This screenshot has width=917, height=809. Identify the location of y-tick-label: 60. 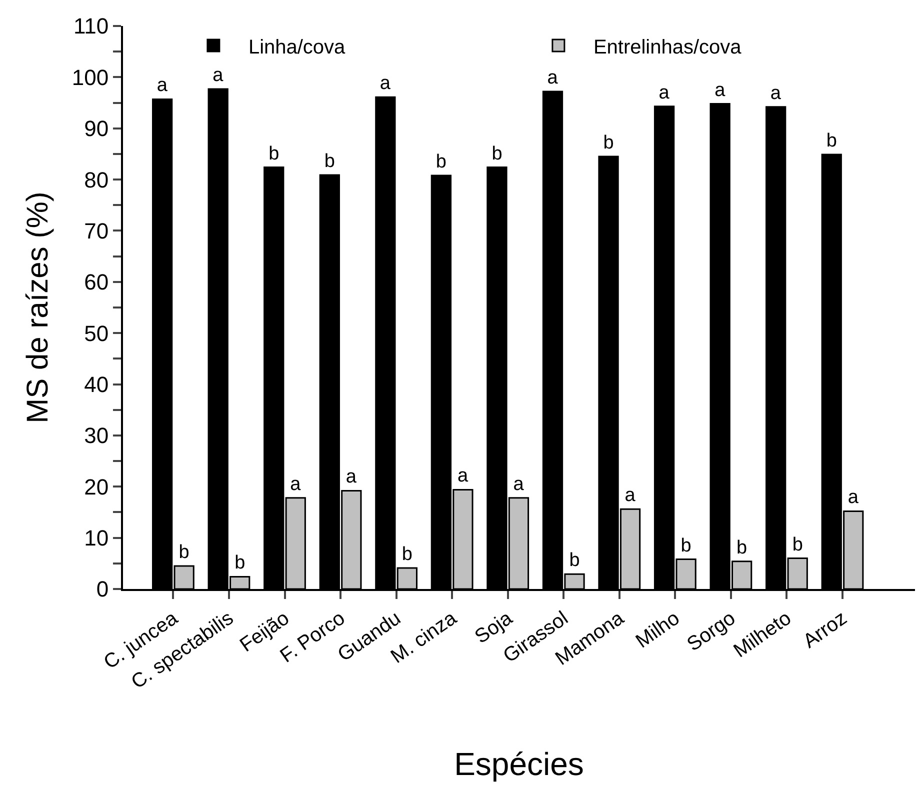
(96, 282).